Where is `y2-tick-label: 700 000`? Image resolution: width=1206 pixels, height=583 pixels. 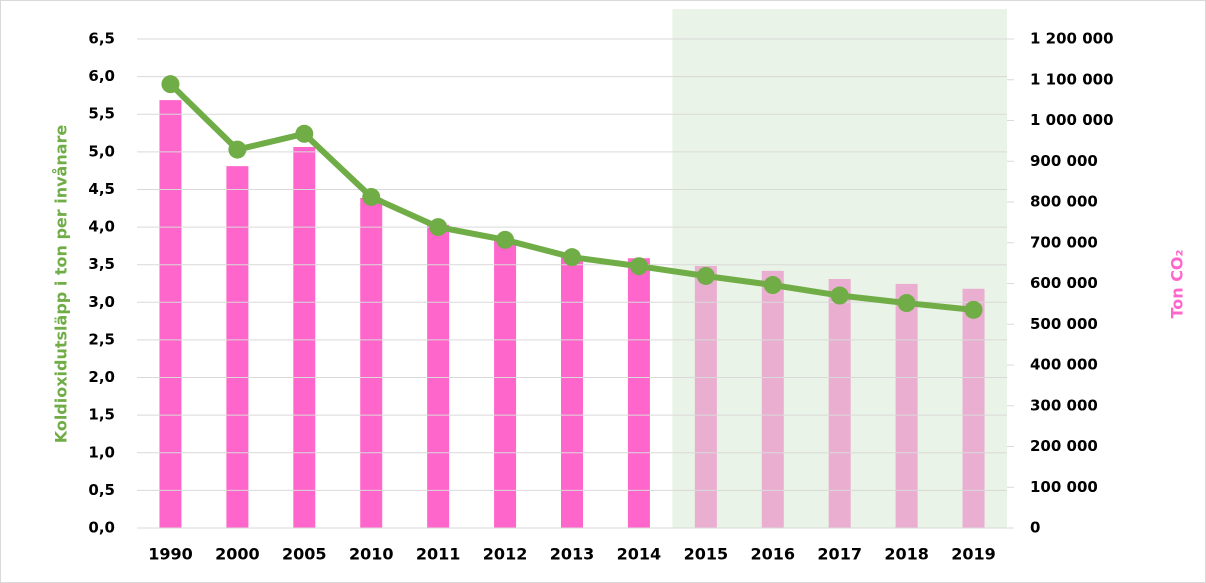 y2-tick-label: 700 000 is located at coordinates (1064, 242).